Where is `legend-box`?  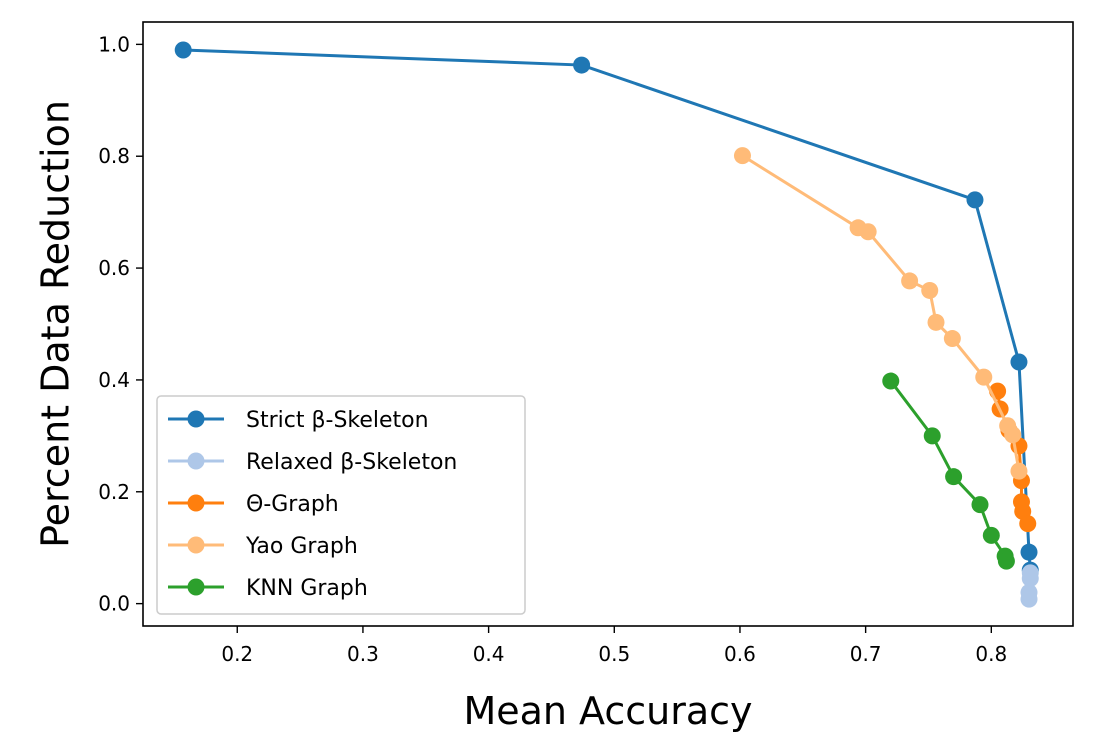
legend-box is located at coordinates (341, 505).